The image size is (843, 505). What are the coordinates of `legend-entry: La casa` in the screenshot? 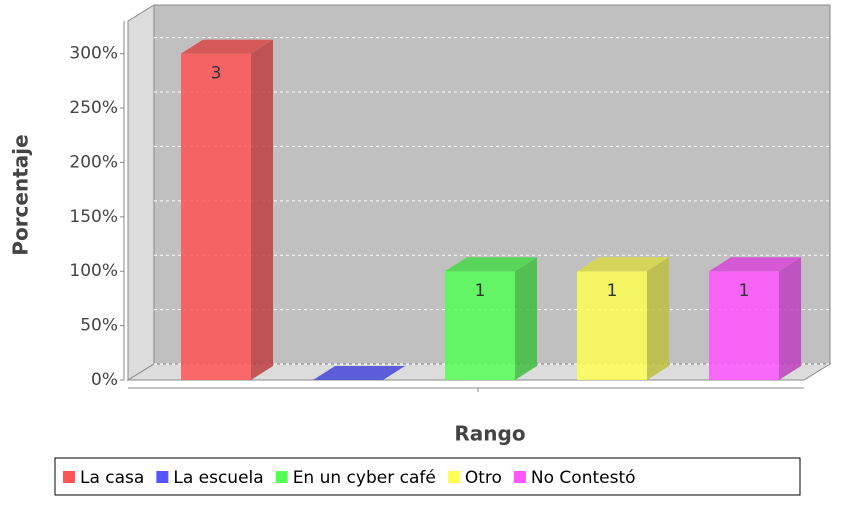 It's located at (112, 478).